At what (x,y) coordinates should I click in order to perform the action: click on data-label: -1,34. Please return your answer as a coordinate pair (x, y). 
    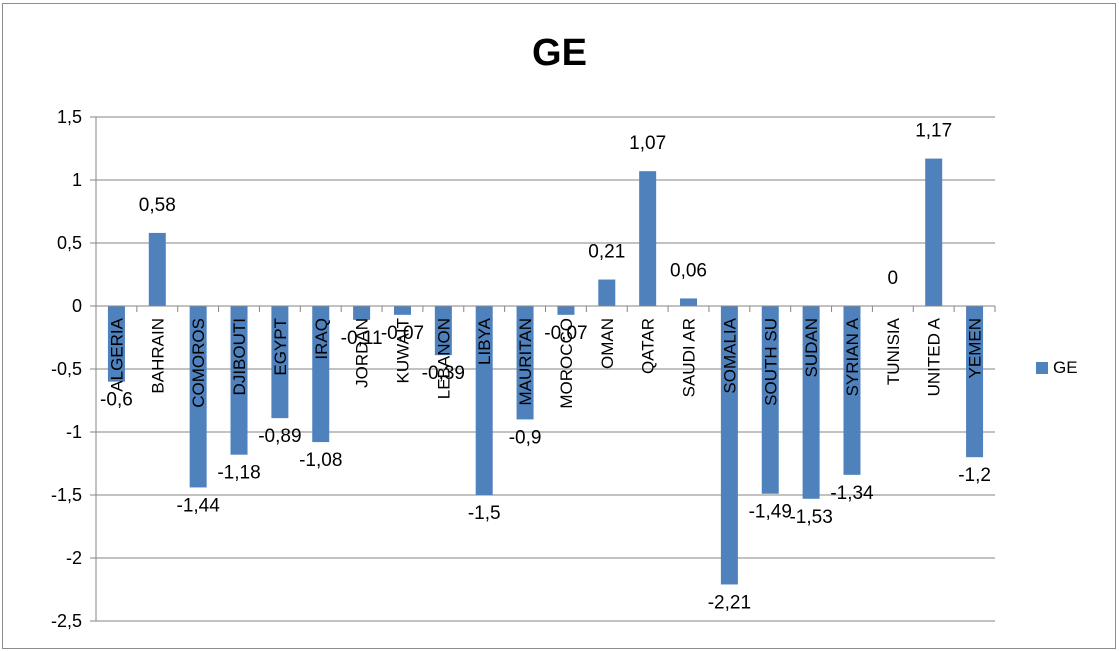
    Looking at the image, I should click on (852, 493).